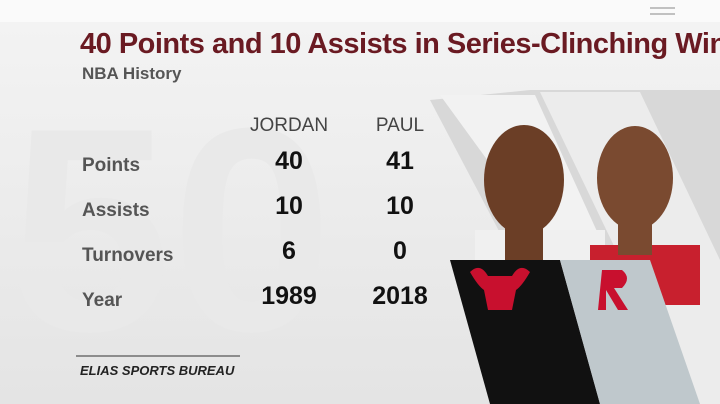 The height and width of the screenshot is (404, 720). Describe the element at coordinates (289, 161) in the screenshot. I see `cell-value: 40` at that location.